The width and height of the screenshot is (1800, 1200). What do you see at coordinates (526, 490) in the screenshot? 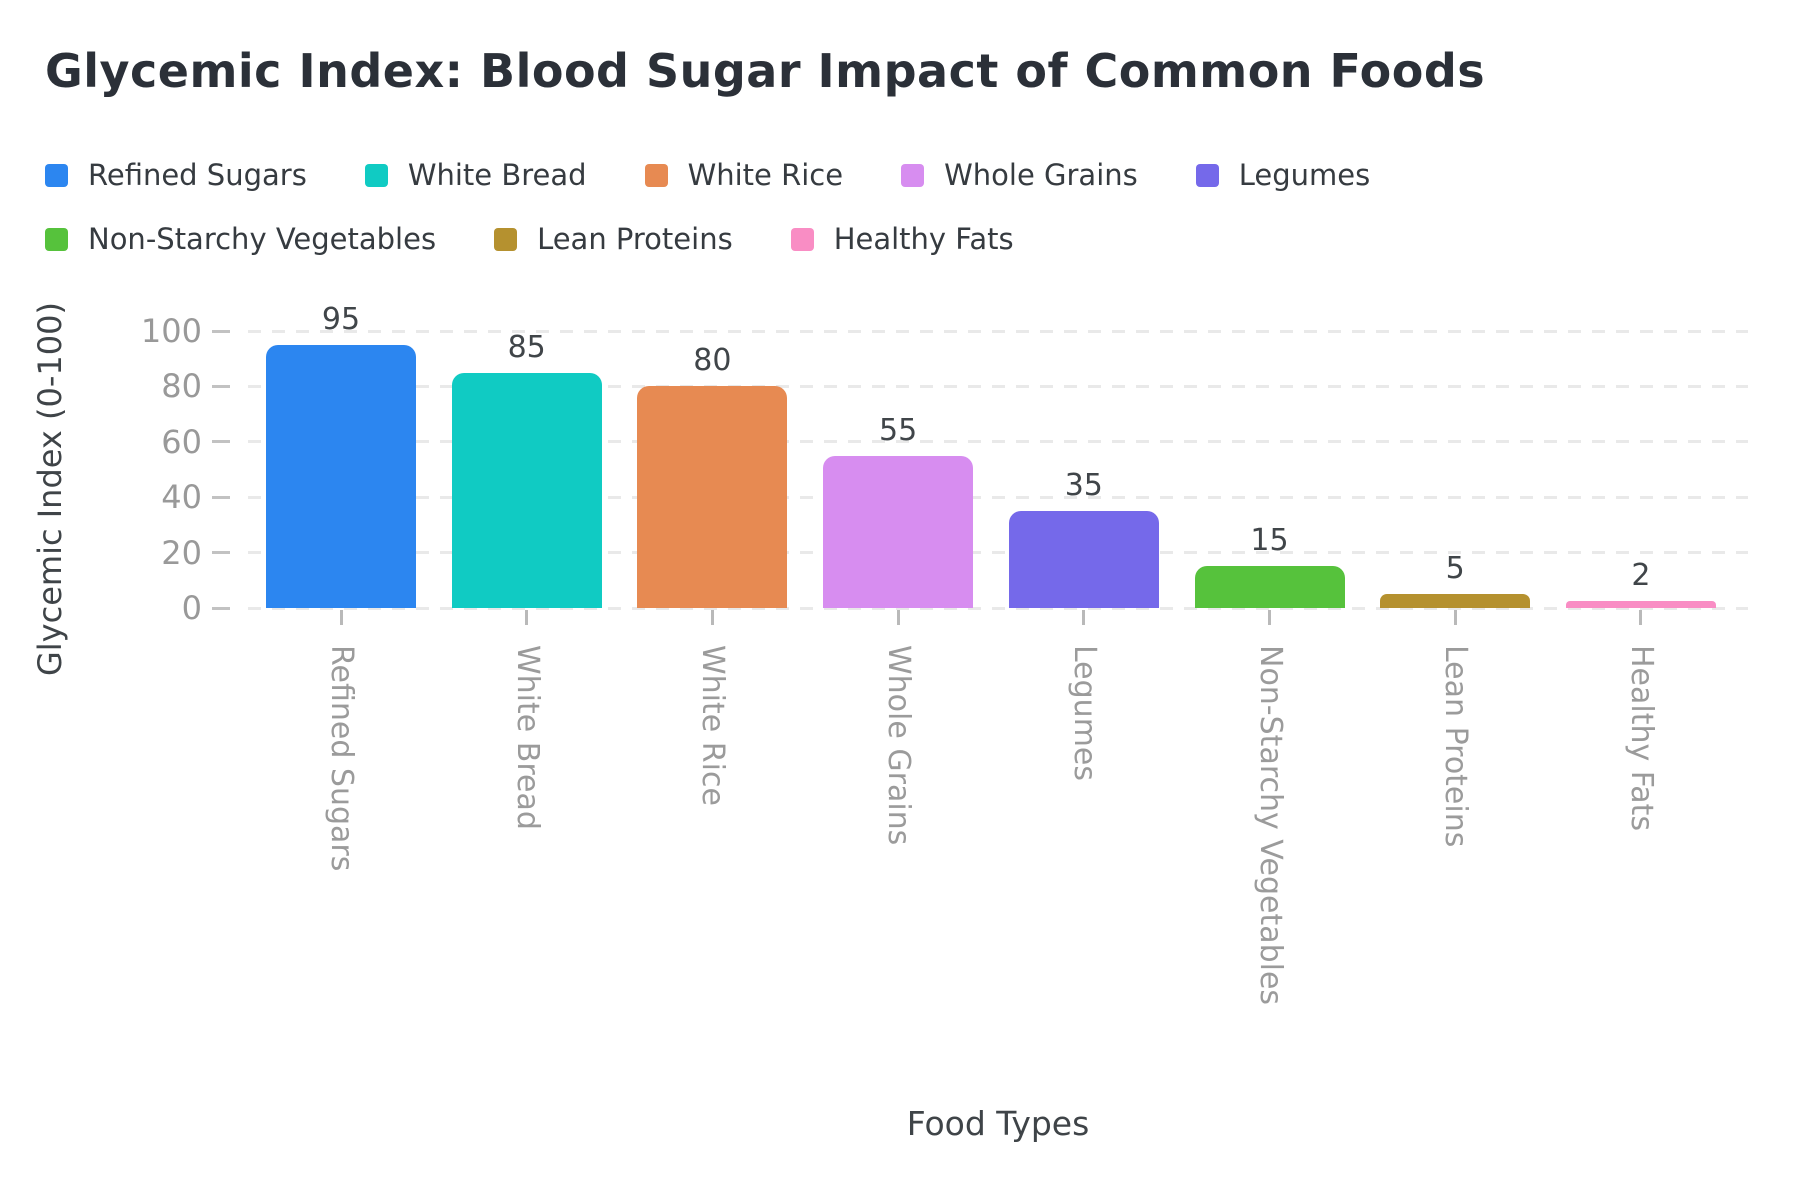
I see `bar-white-bread` at bounding box center [526, 490].